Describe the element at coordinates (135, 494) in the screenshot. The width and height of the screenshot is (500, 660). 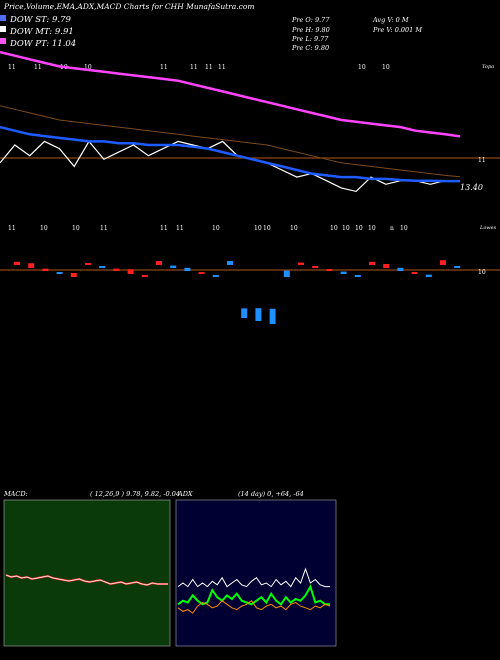
I see `macd-params: ( 12,26,9 ) 9.78, 9.82, -0.04` at that location.